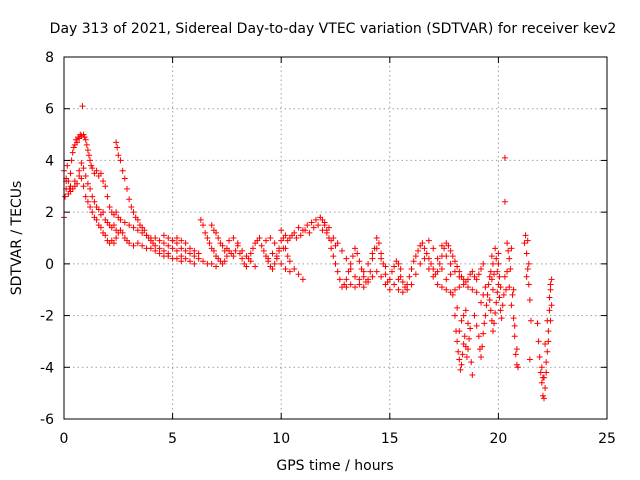 Image resolution: width=640 pixels, height=480 pixels. I want to click on x-tick-labels: 0 5 10 15 20 25, so click(338, 439).